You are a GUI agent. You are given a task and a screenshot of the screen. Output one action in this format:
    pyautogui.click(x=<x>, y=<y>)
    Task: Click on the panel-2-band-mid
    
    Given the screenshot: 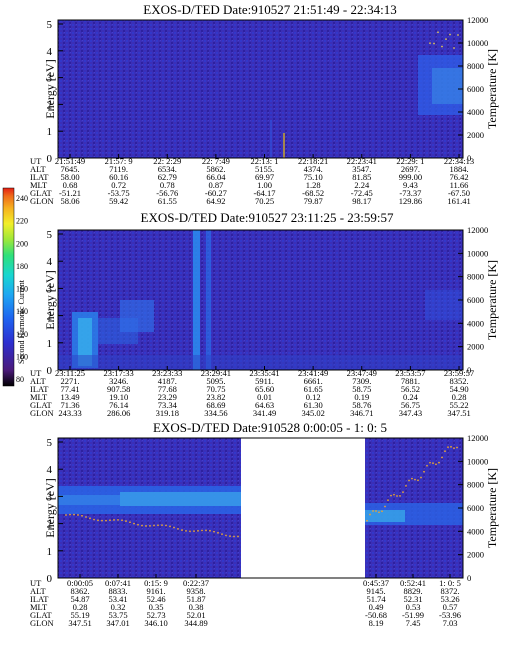 What is the action you would take?
    pyautogui.click(x=137, y=316)
    